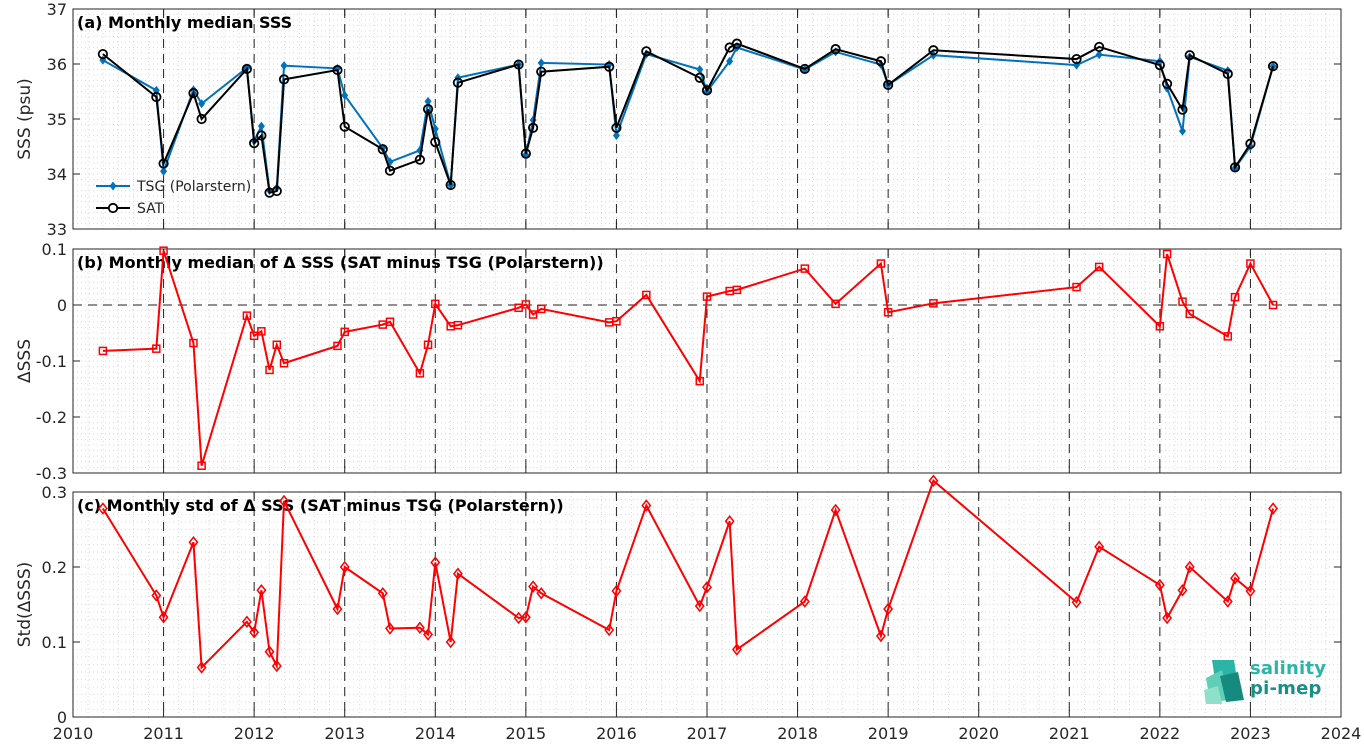  Describe the element at coordinates (25, 118) in the screenshot. I see `y-axis-label: SSS (psu)` at that location.